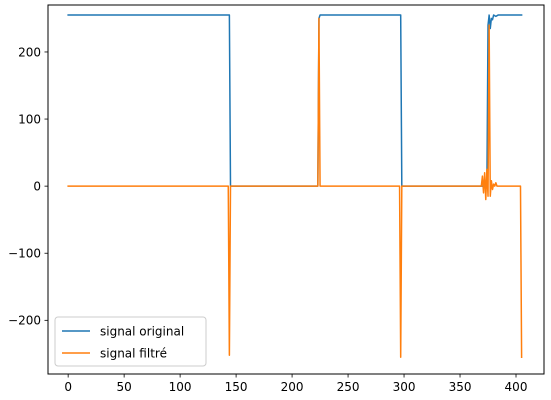 This screenshot has height=400, width=551. What do you see at coordinates (37, 186) in the screenshot?
I see `y-tick-label: 0` at bounding box center [37, 186].